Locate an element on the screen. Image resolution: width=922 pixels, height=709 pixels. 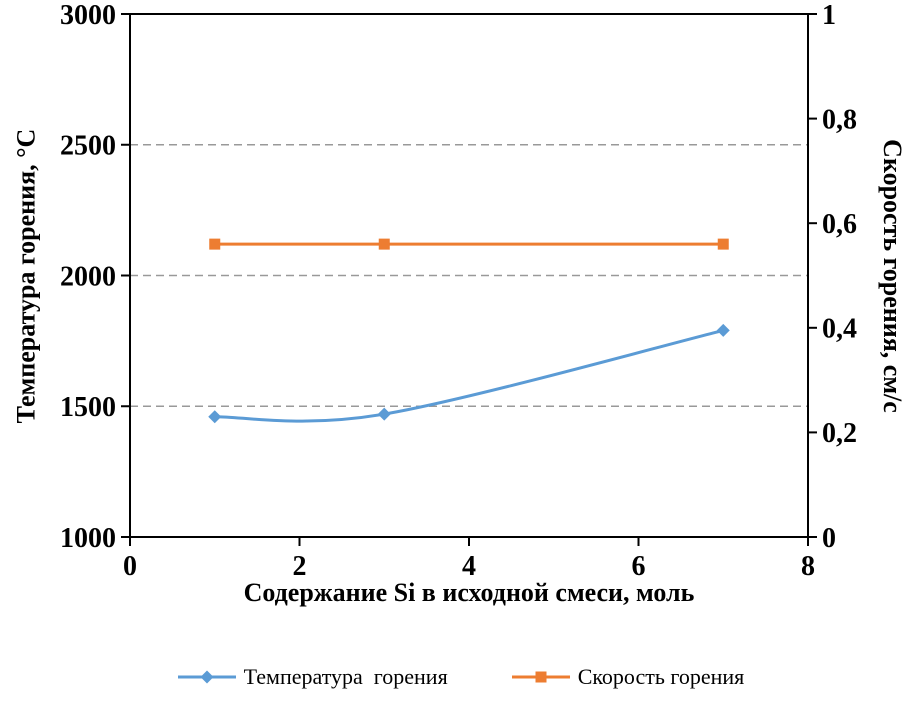
y-right-tick-label: 0,6 is located at coordinates (839, 224).